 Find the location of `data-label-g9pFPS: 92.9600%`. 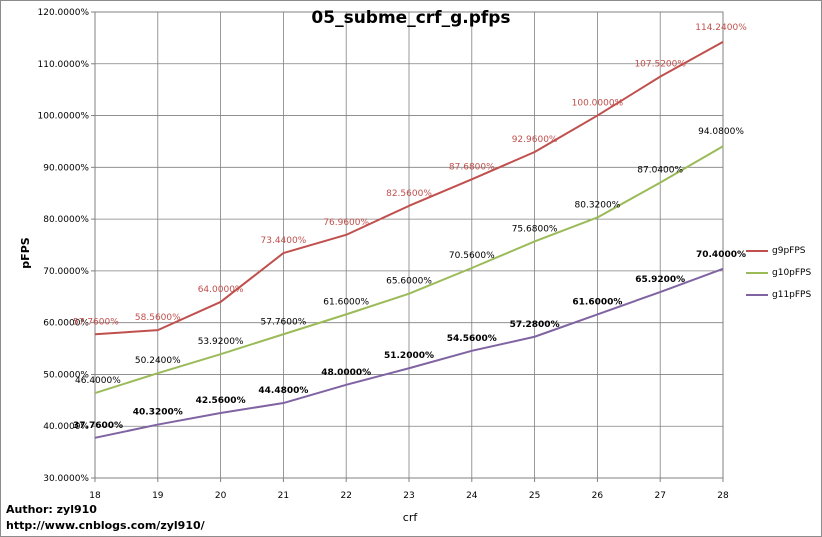

data-label-g9pFPS: 92.9600% is located at coordinates (535, 140).